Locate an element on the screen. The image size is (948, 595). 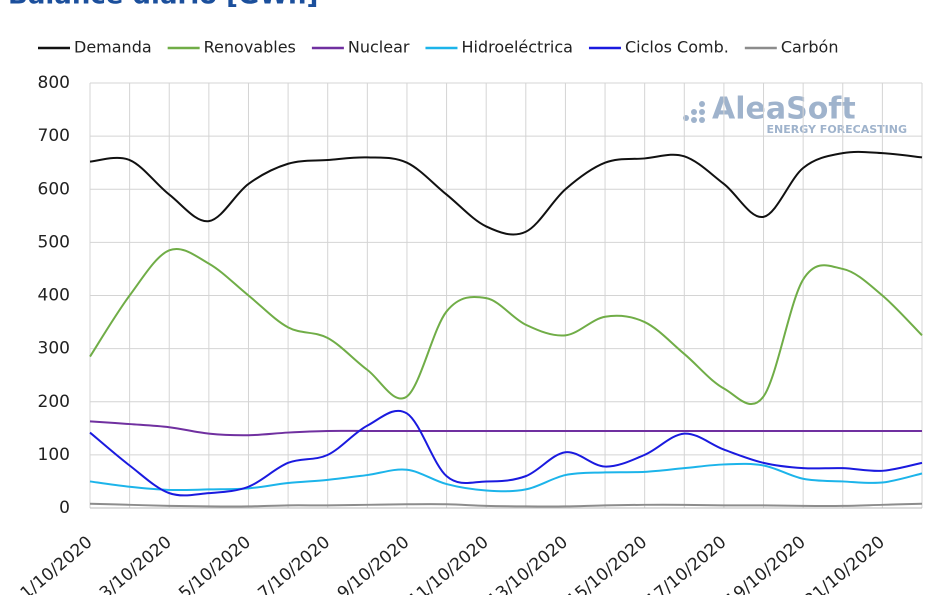
chart-title: Balance diario [GWh] is located at coordinates (163, 5).